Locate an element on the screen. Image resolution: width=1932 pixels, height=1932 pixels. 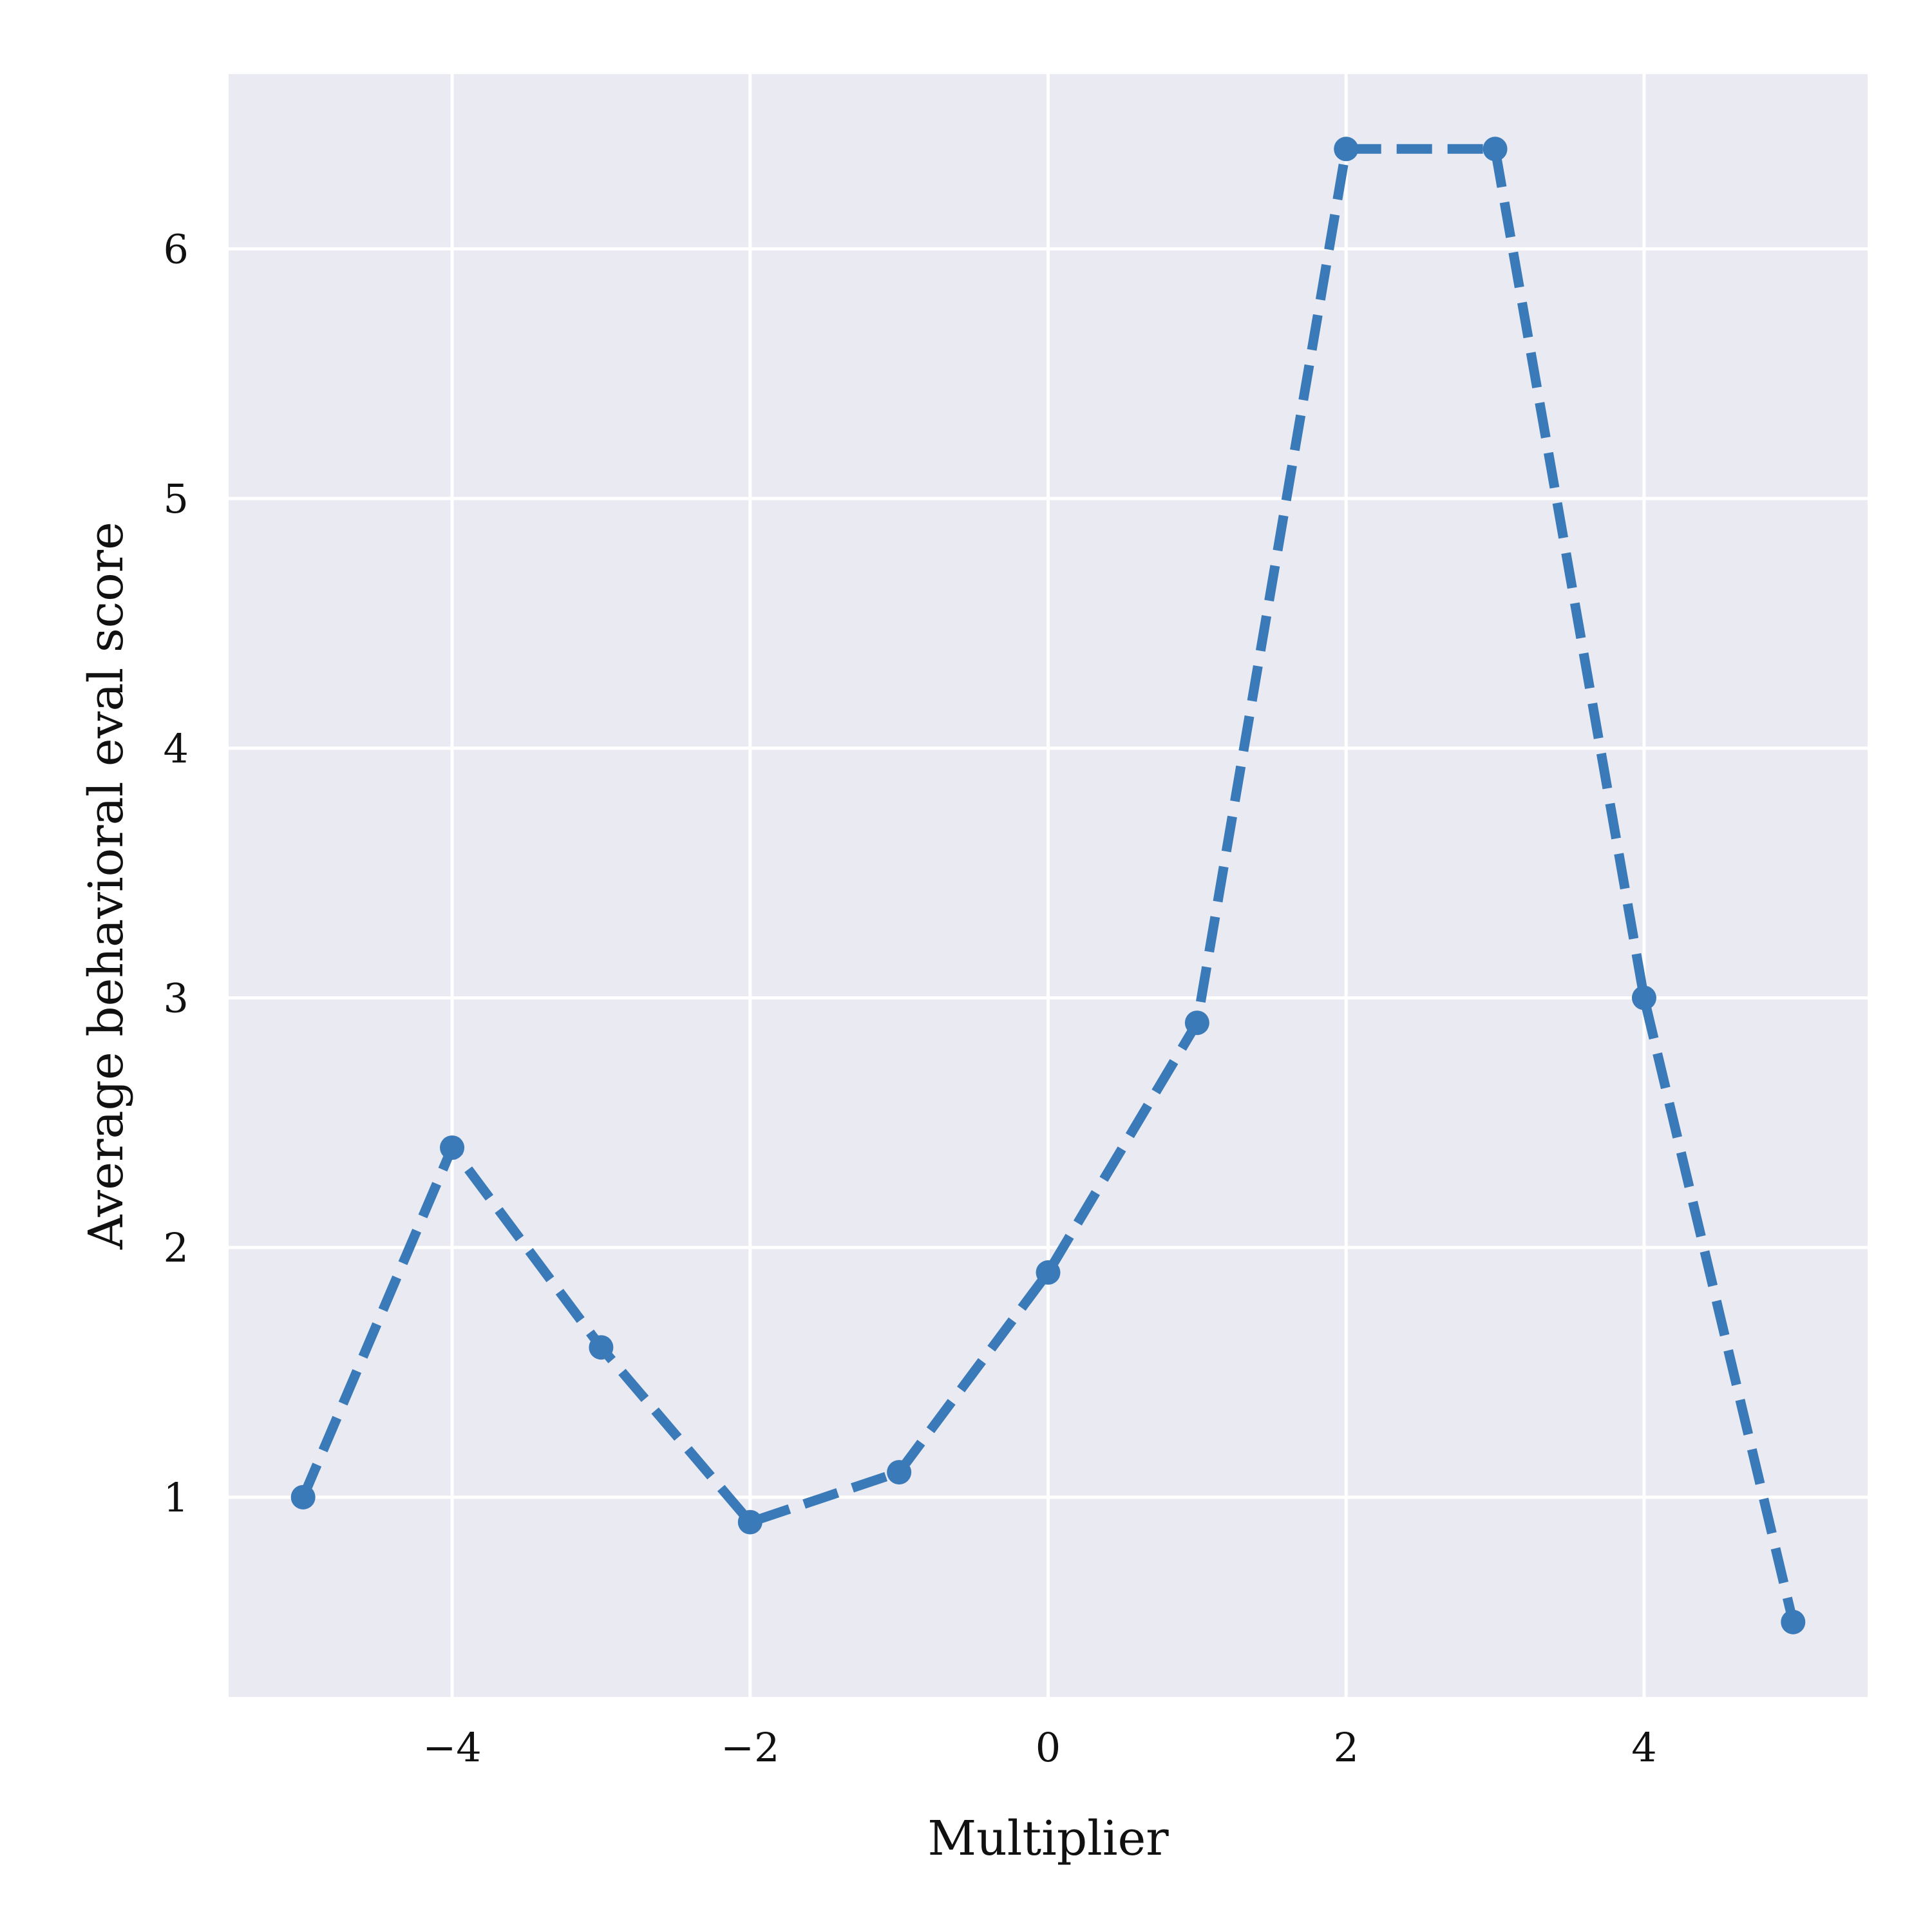
y-tick-label: 1 is located at coordinates (176, 1498).